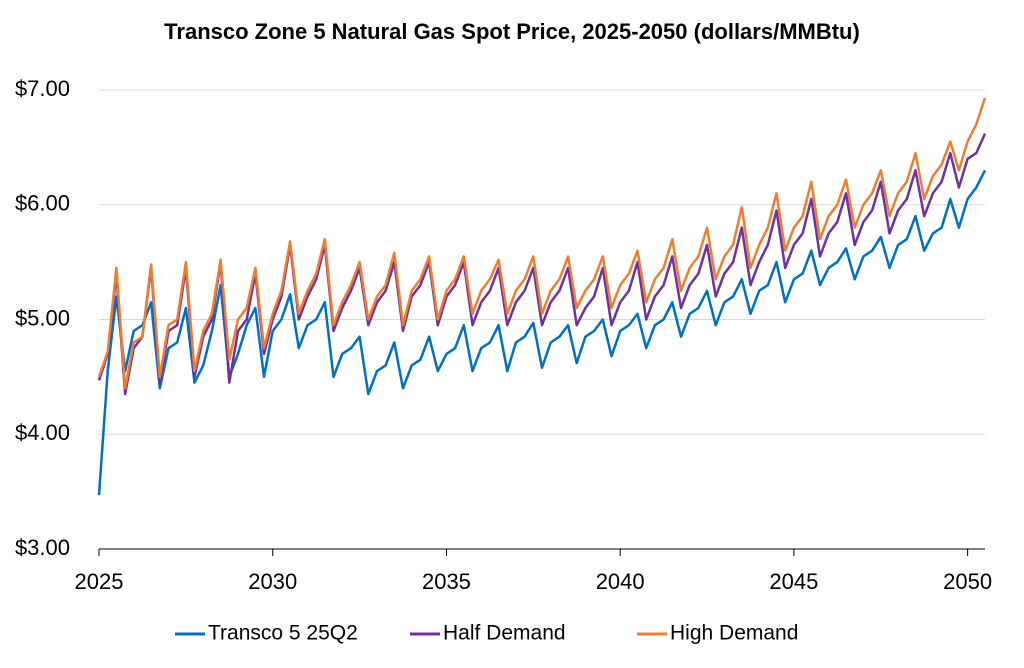 The image size is (1024, 668). What do you see at coordinates (99, 581) in the screenshot?
I see `x-tick-label: 2025` at bounding box center [99, 581].